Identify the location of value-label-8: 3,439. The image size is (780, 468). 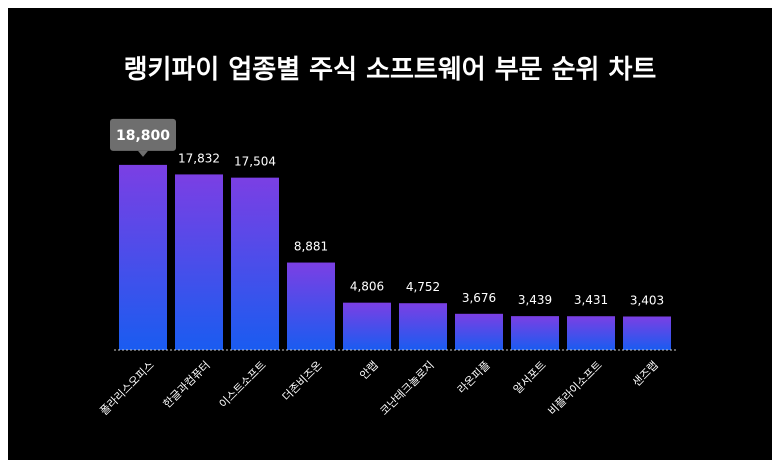
(535, 300).